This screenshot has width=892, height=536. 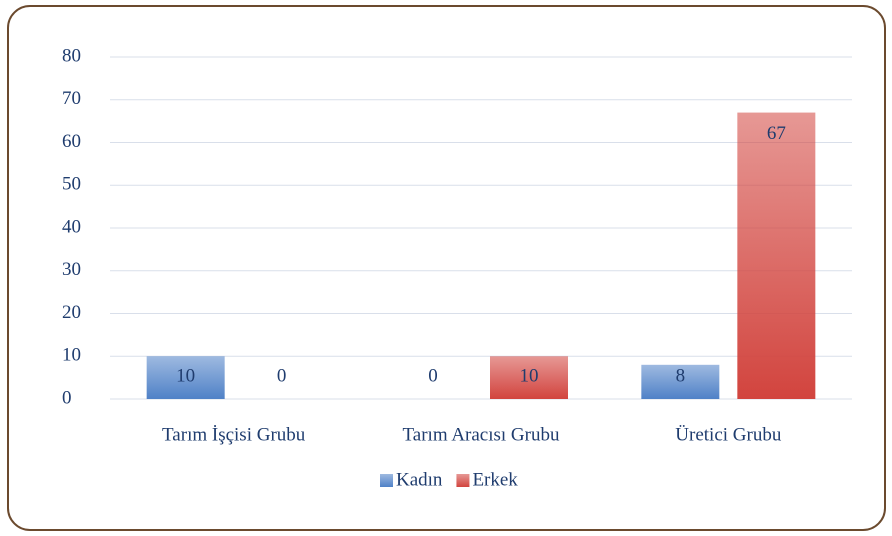 What do you see at coordinates (481, 434) in the screenshot?
I see `x-tick-label: Tarım Aracısı Grubu` at bounding box center [481, 434].